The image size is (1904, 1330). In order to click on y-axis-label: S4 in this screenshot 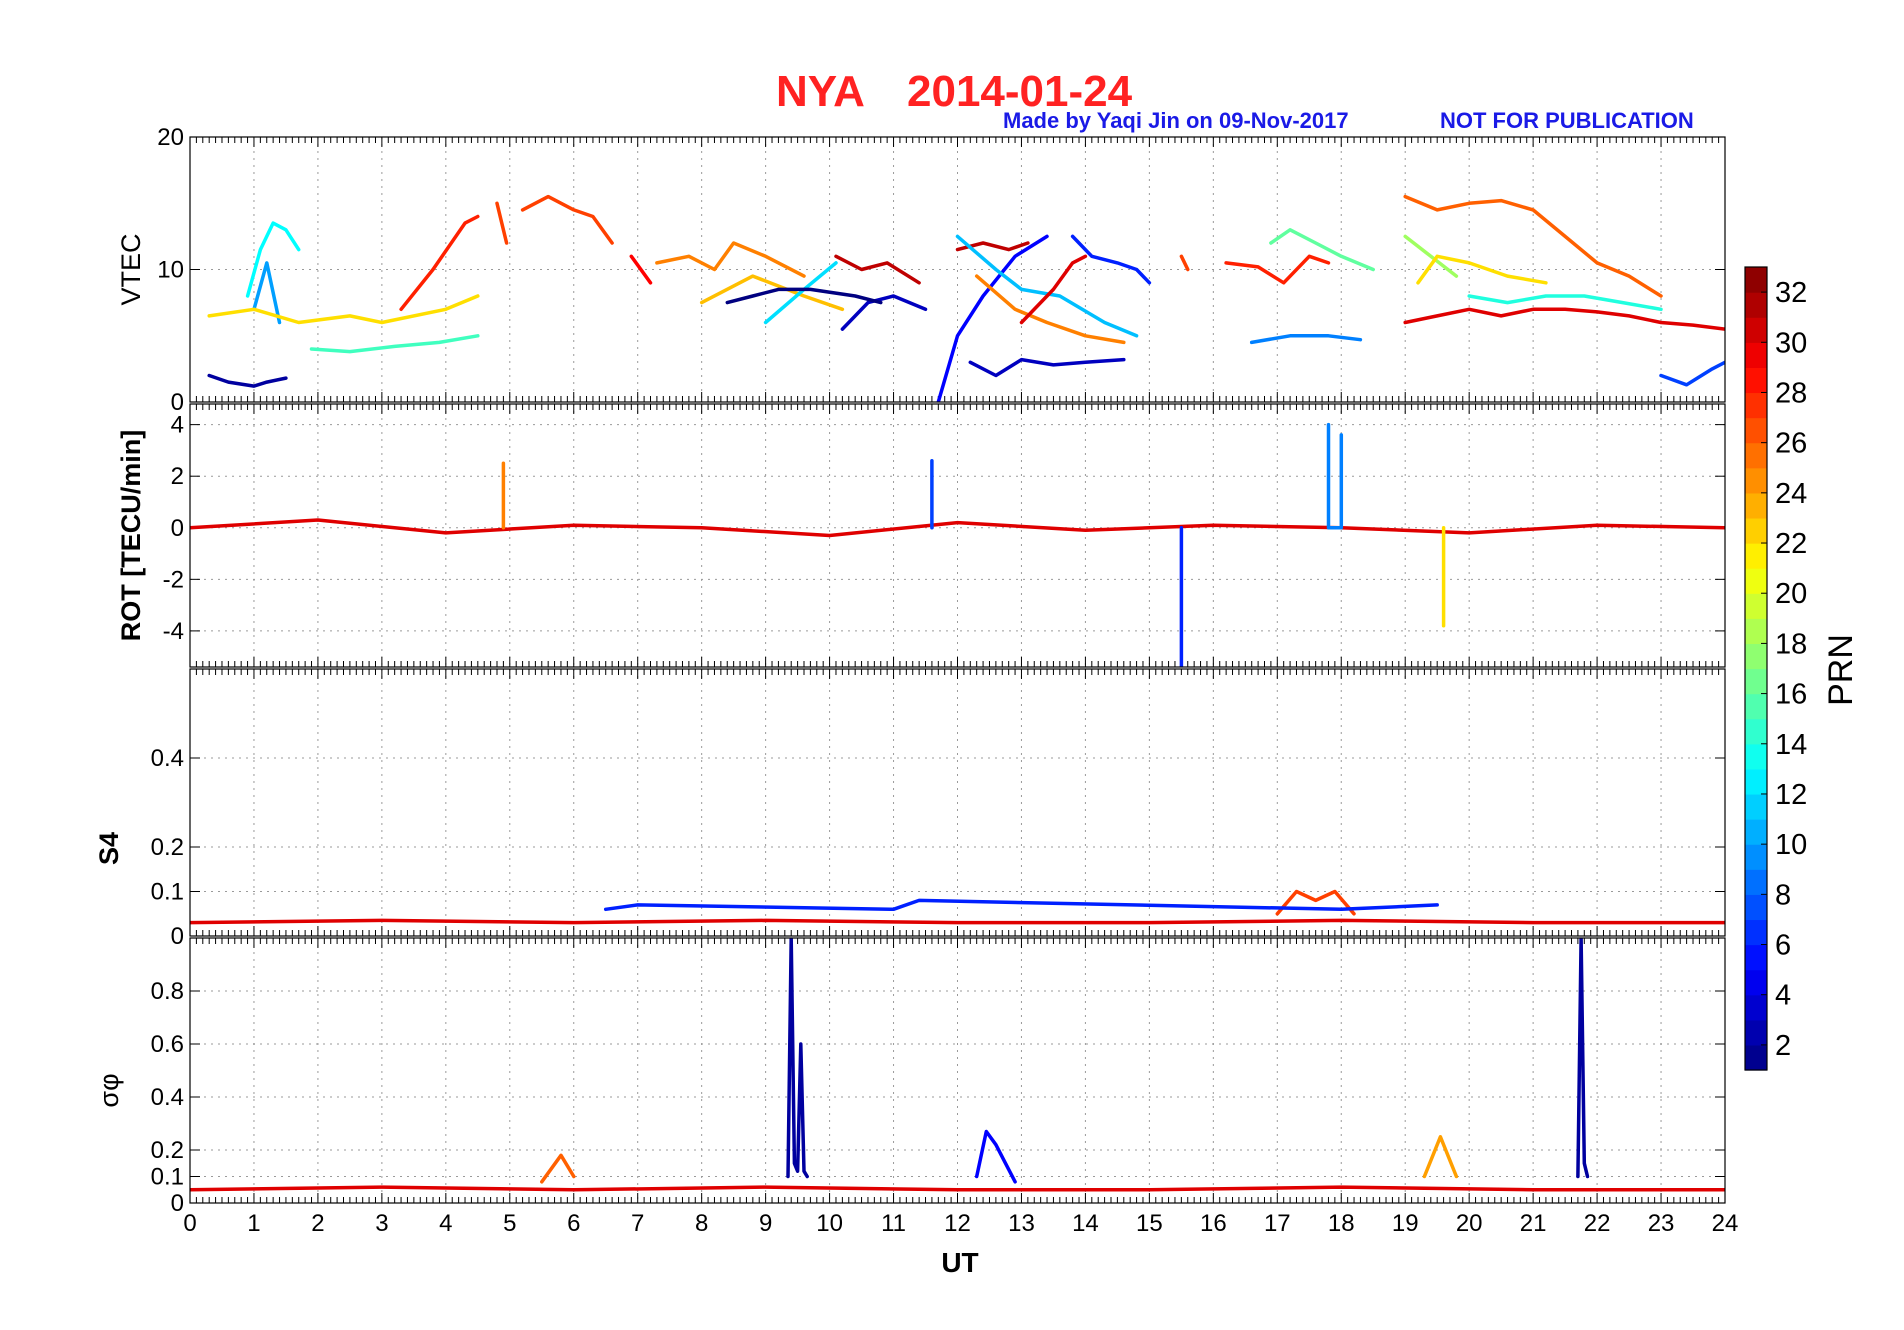, I will do `click(109, 848)`.